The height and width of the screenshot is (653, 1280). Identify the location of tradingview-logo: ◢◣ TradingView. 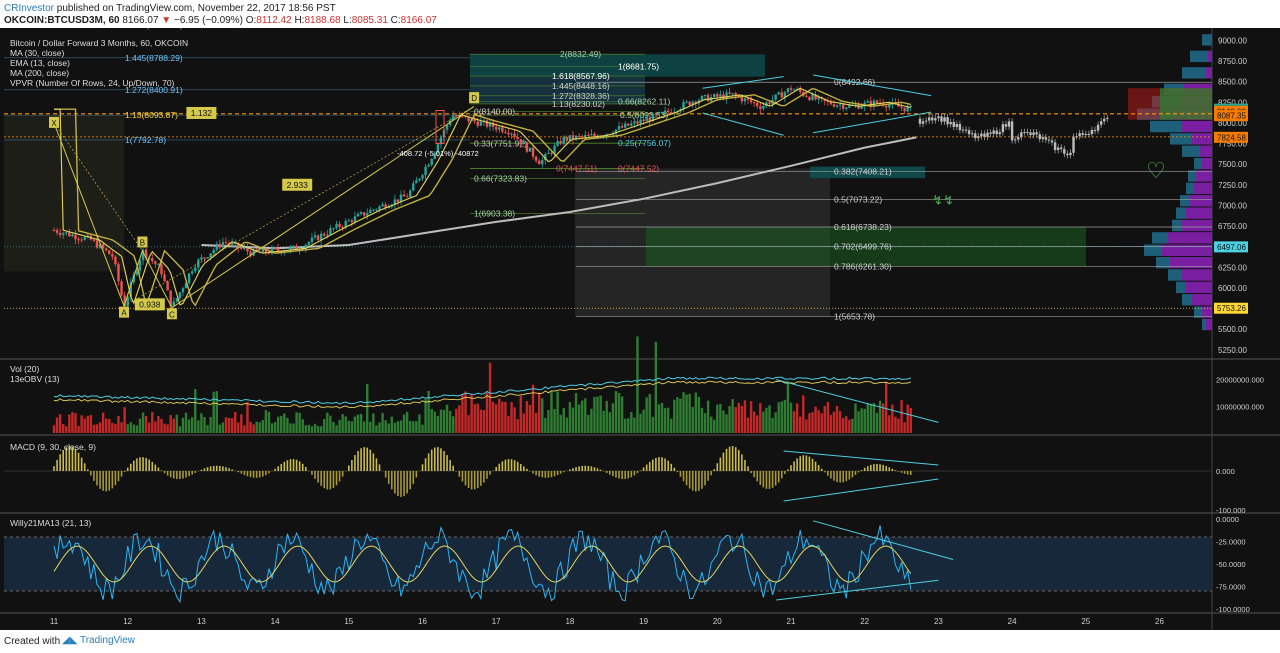
(98, 640).